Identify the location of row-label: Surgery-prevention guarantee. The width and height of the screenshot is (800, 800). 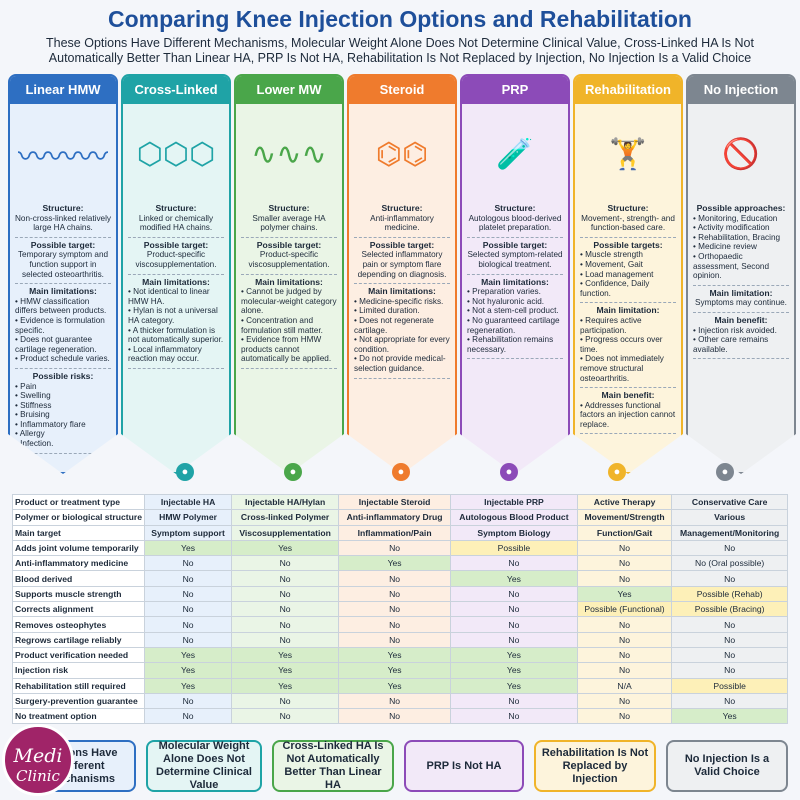
(78, 701).